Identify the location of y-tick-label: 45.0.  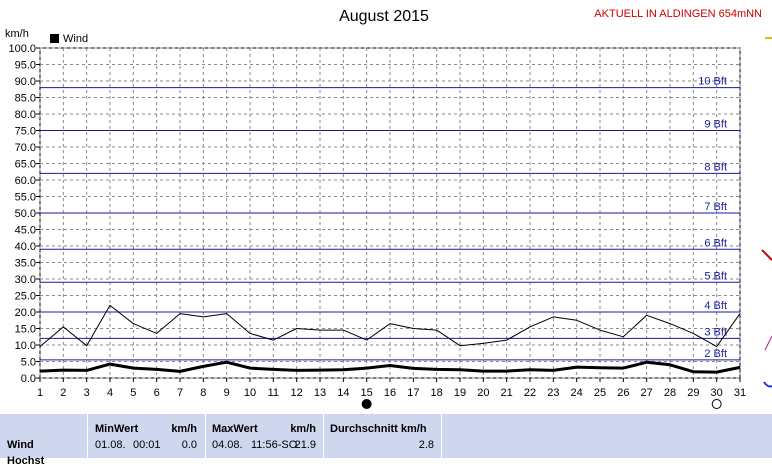
(25, 231).